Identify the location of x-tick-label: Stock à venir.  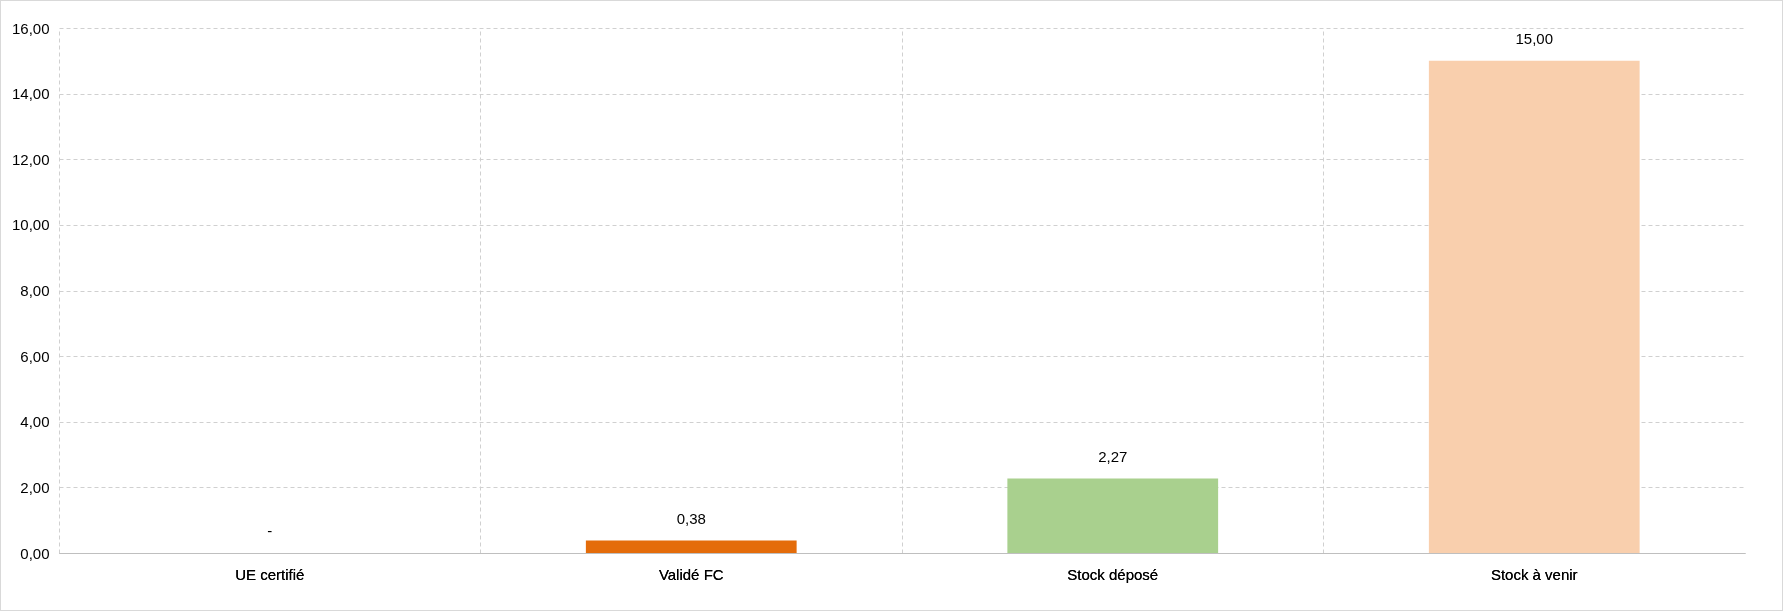
(1534, 574).